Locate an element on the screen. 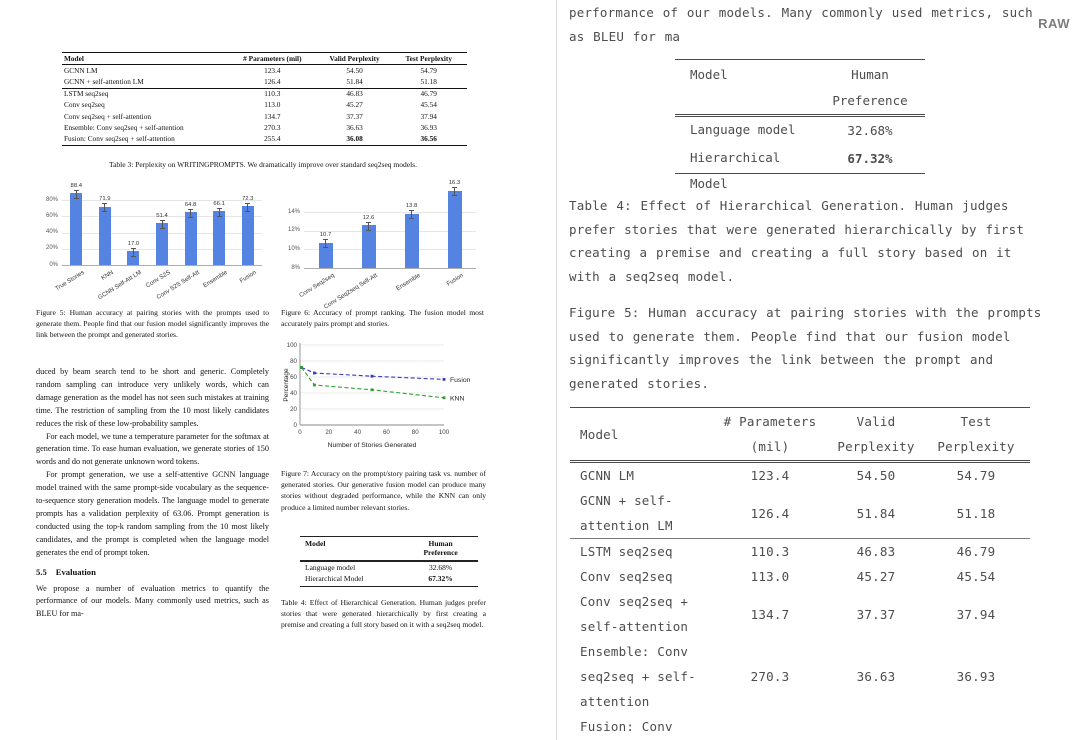  params-cell: 270.3 is located at coordinates (770, 676).